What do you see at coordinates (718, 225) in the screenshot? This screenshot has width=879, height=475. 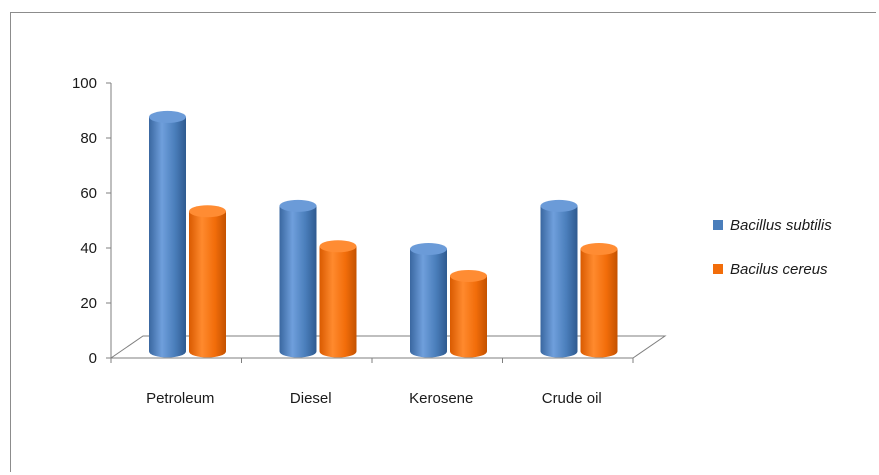 I see `legend-swatch-bacillus-subtilis` at bounding box center [718, 225].